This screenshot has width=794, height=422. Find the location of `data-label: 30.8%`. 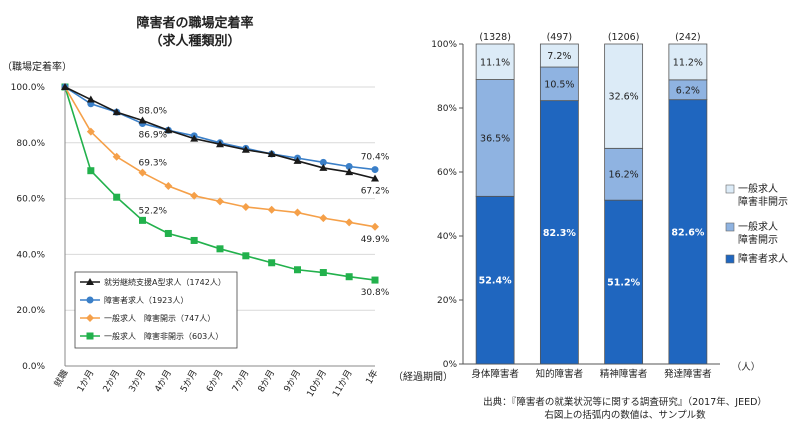

data-label: 30.8% is located at coordinates (375, 293).